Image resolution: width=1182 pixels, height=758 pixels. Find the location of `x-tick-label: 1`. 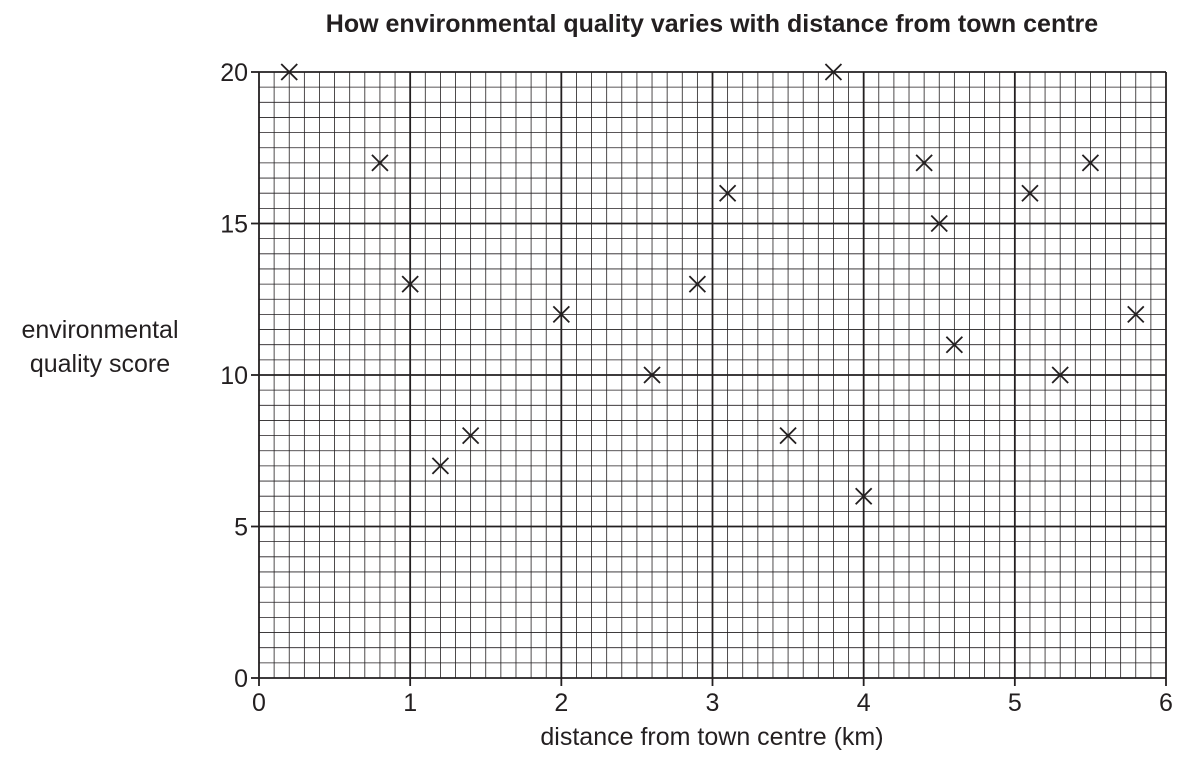

x-tick-label: 1 is located at coordinates (410, 703).